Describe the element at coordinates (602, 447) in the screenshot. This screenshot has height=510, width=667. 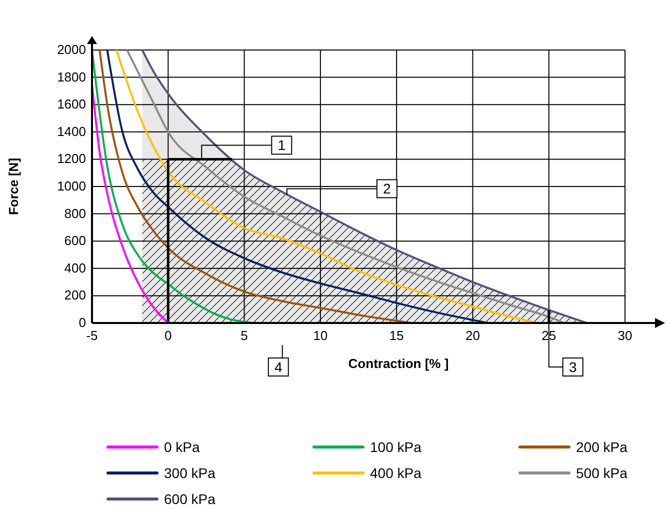
I see `legend-label: 200 kPa` at that location.